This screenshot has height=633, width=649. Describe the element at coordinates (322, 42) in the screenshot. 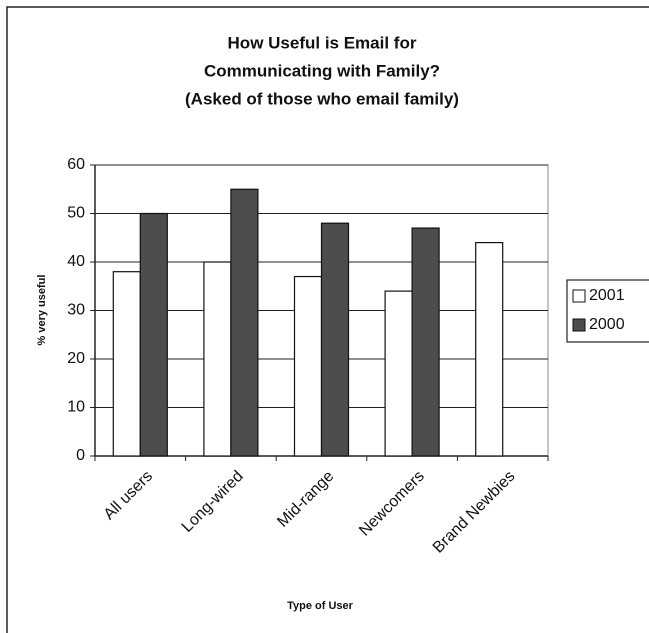

I see `chart-title: How Useful is Email for` at that location.